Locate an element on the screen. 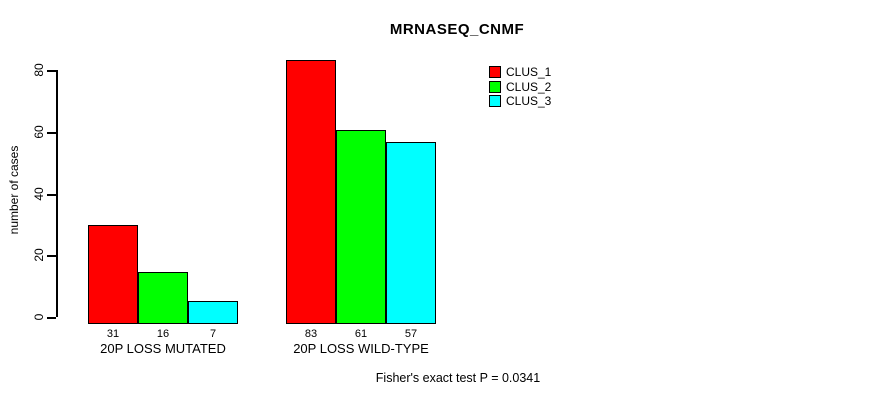 This screenshot has height=400, width=890. bar-clus_1-group2 is located at coordinates (311, 192).